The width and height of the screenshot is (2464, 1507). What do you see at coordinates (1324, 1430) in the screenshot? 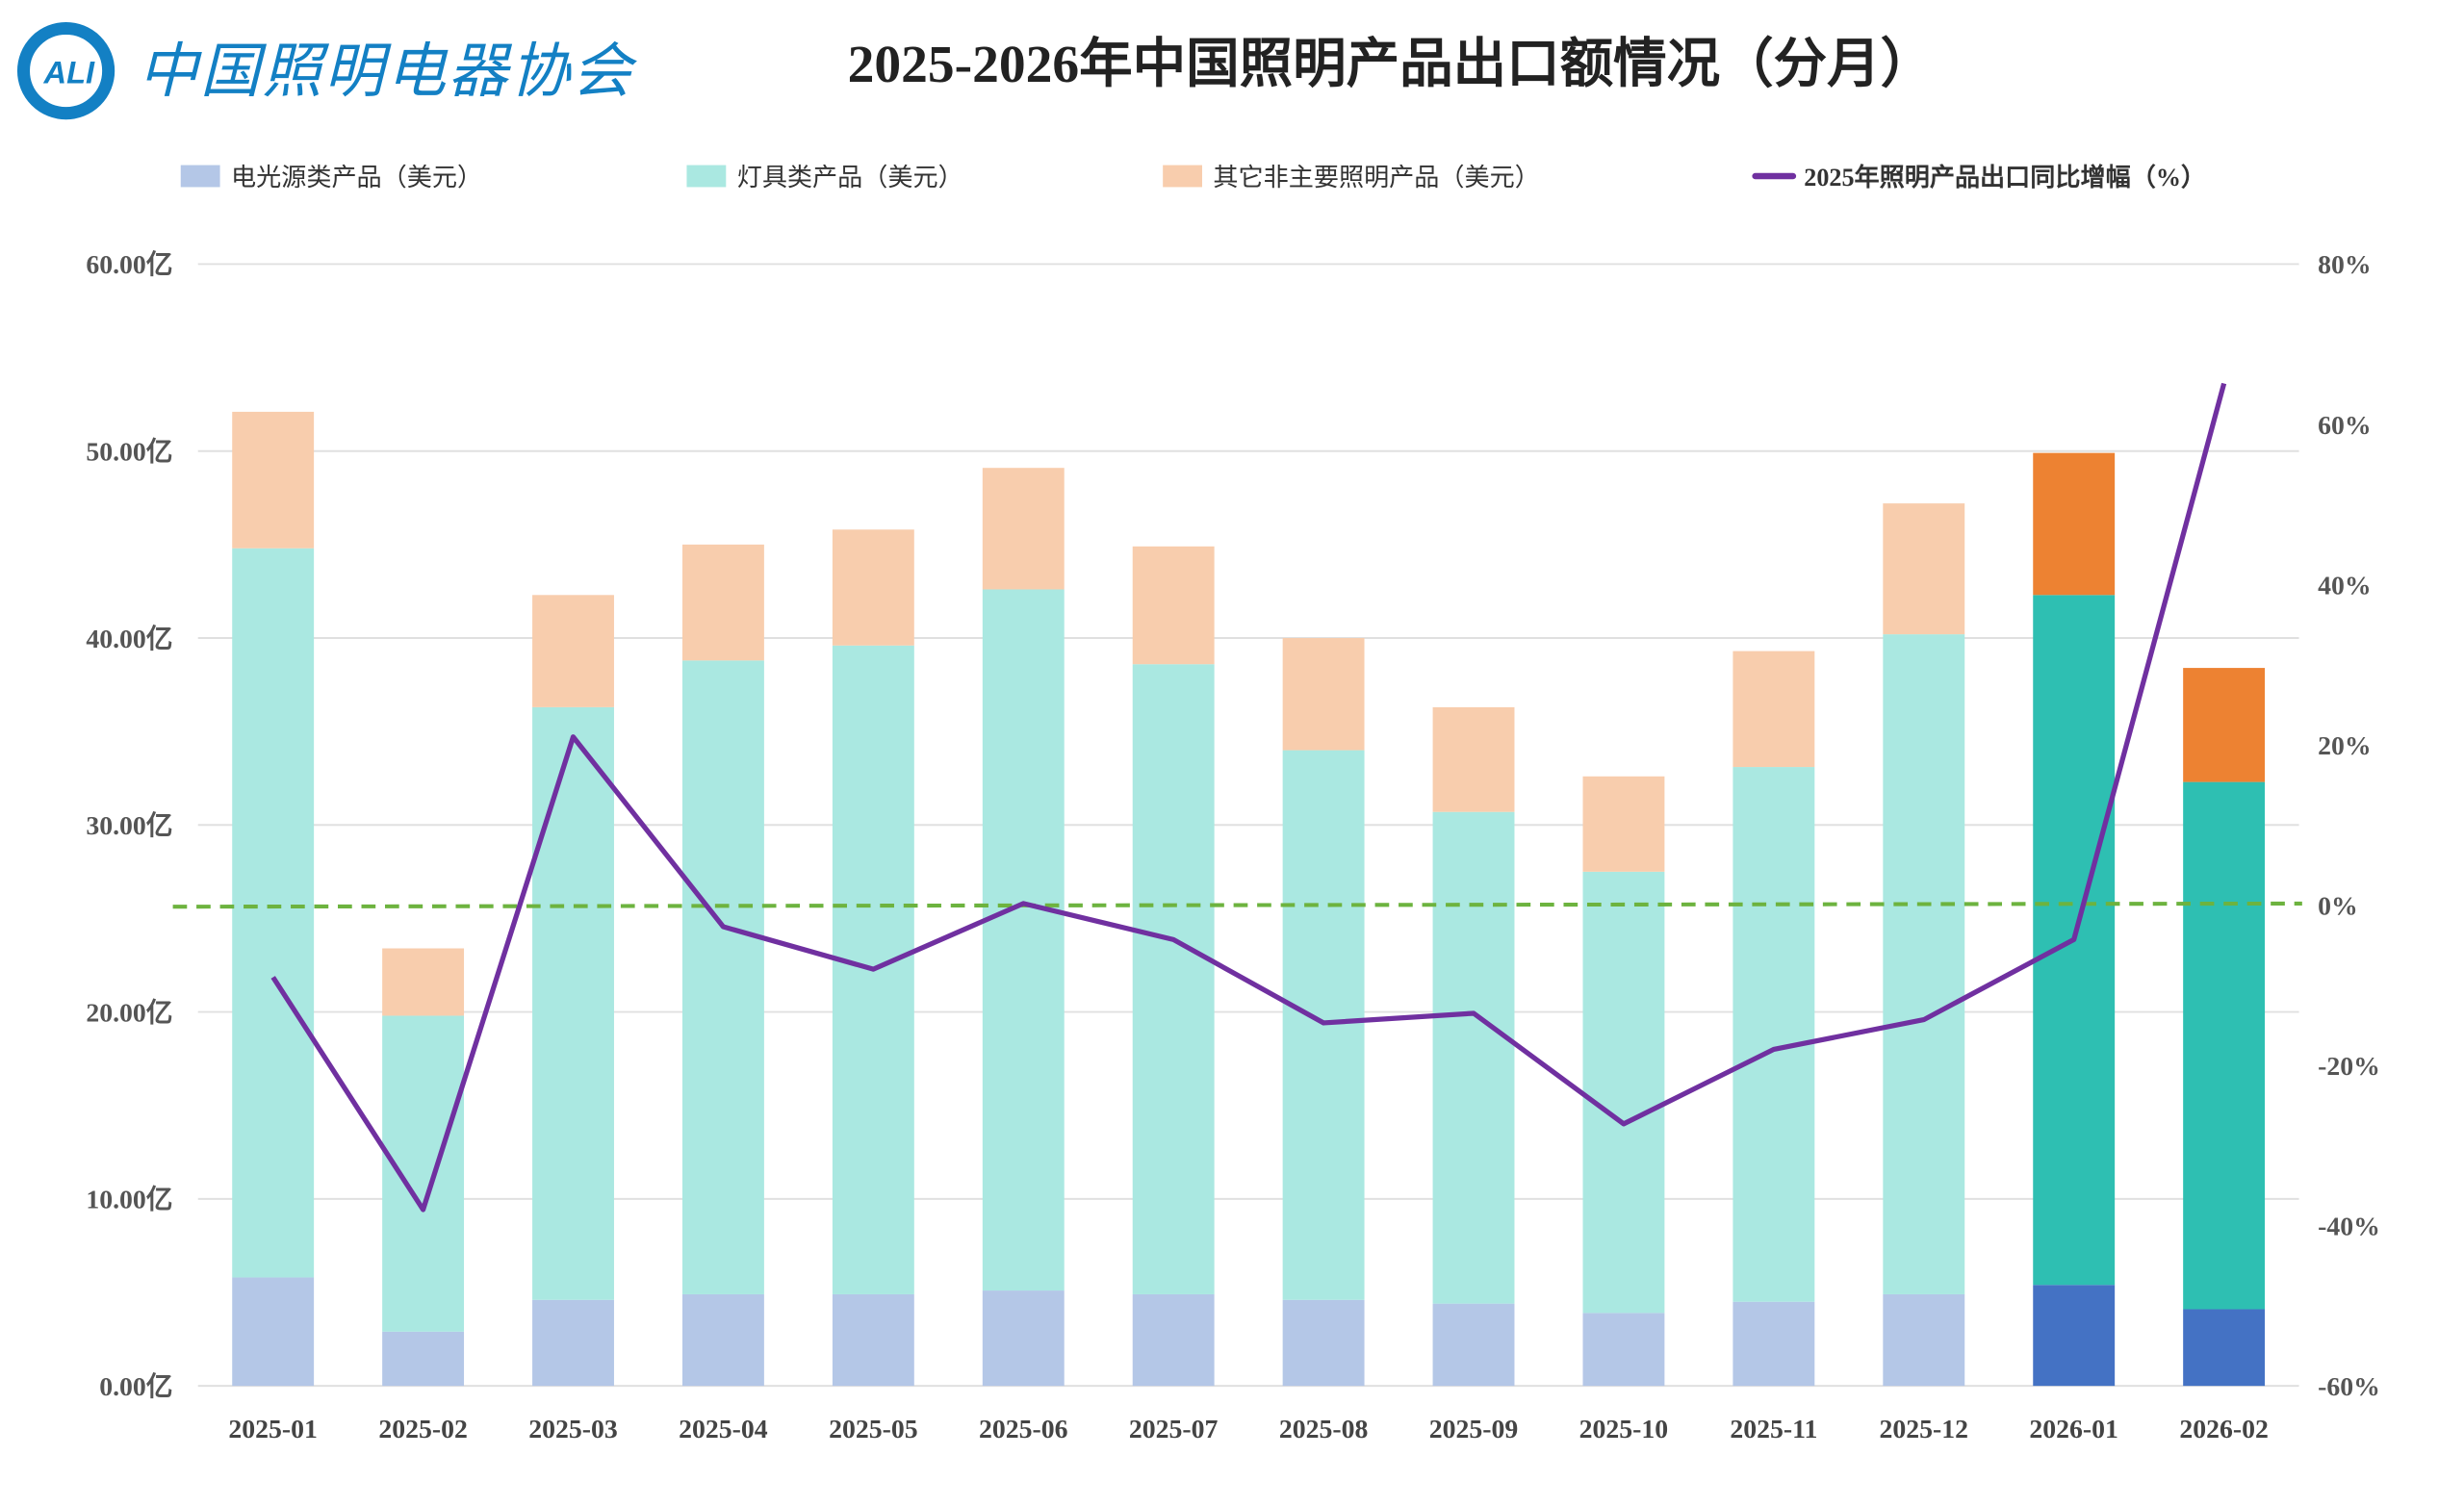
I see `x-tick-label: 2025-08` at bounding box center [1324, 1430].